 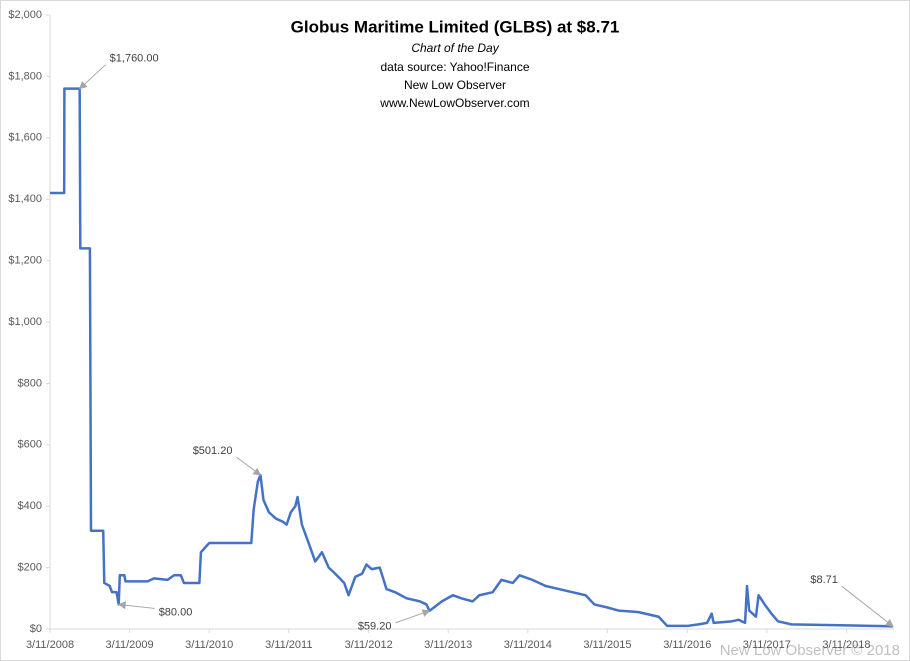 What do you see at coordinates (448, 645) in the screenshot?
I see `x-tick-label: 3/11/2013` at bounding box center [448, 645].